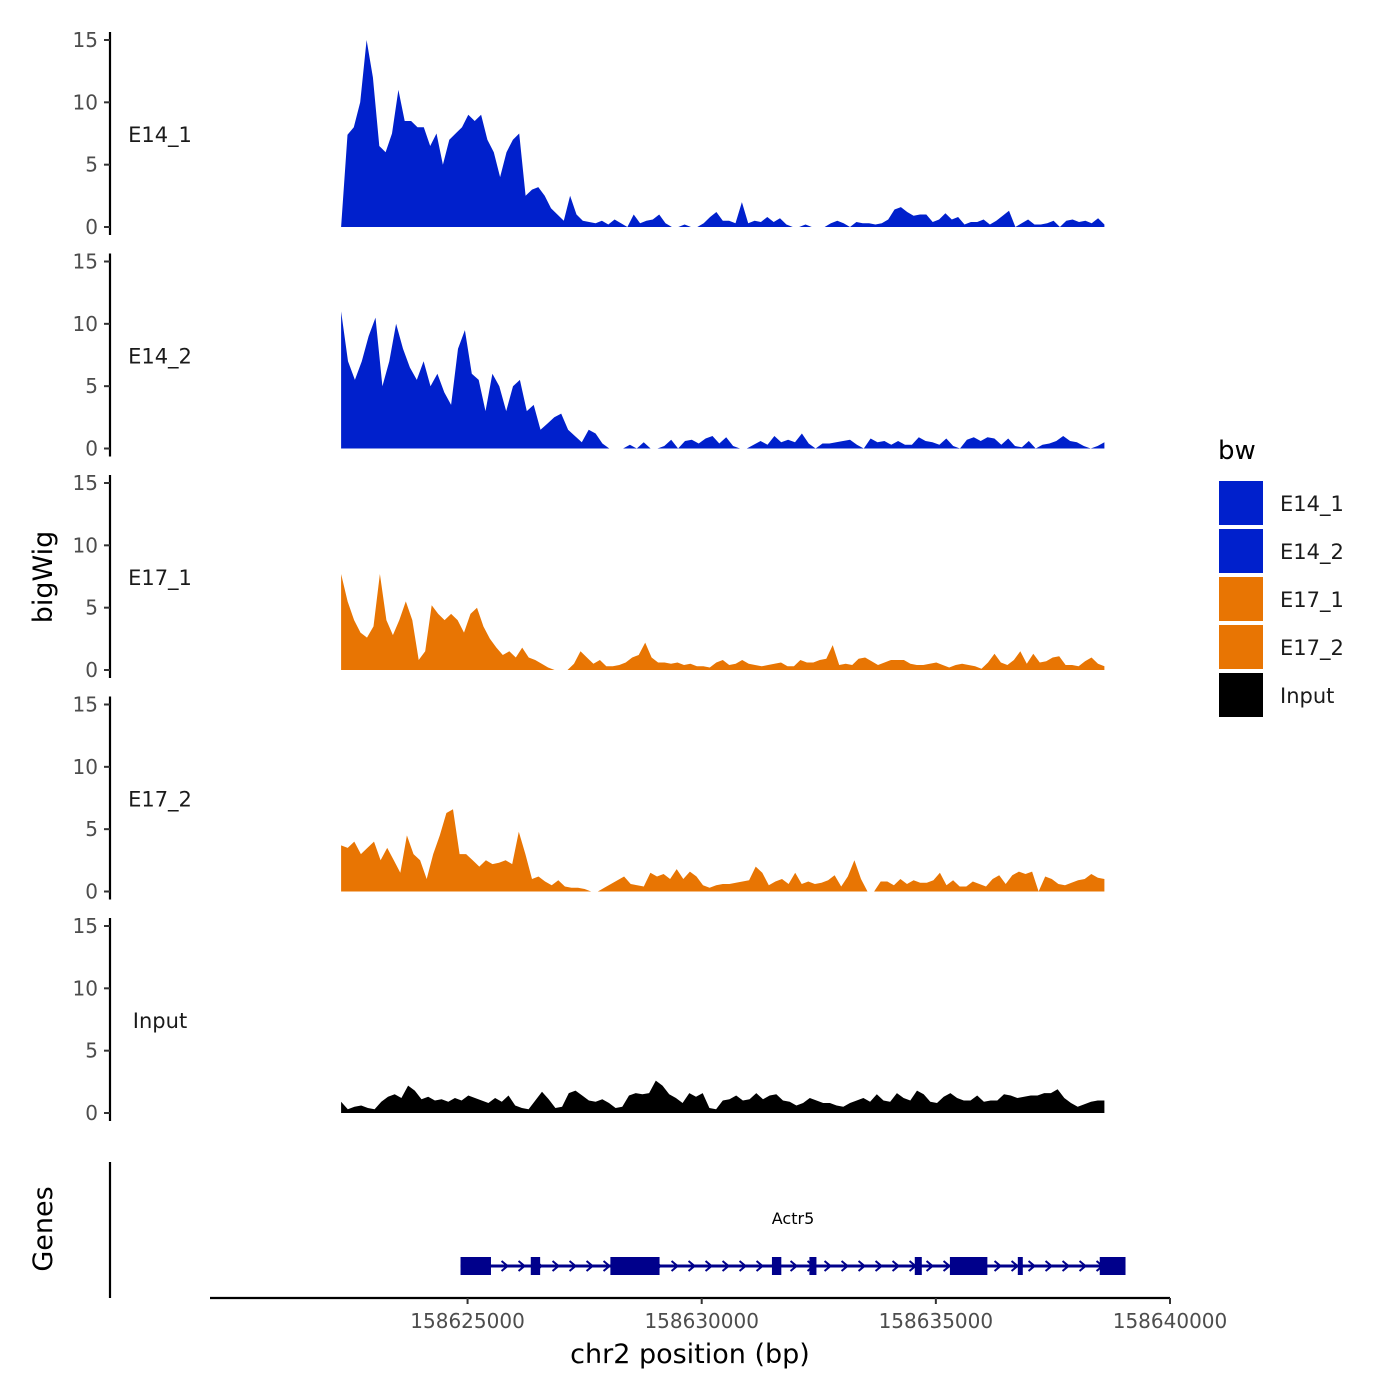 The height and width of the screenshot is (1400, 1400). I want to click on legend-label: E17_2, so click(1312, 648).